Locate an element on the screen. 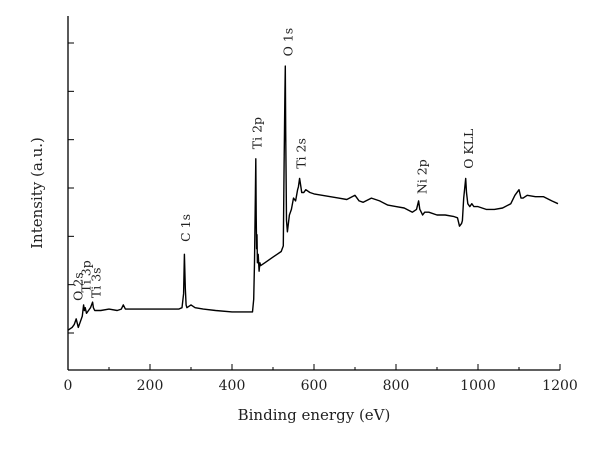  peak-label: Ti 2s is located at coordinates (301, 153).